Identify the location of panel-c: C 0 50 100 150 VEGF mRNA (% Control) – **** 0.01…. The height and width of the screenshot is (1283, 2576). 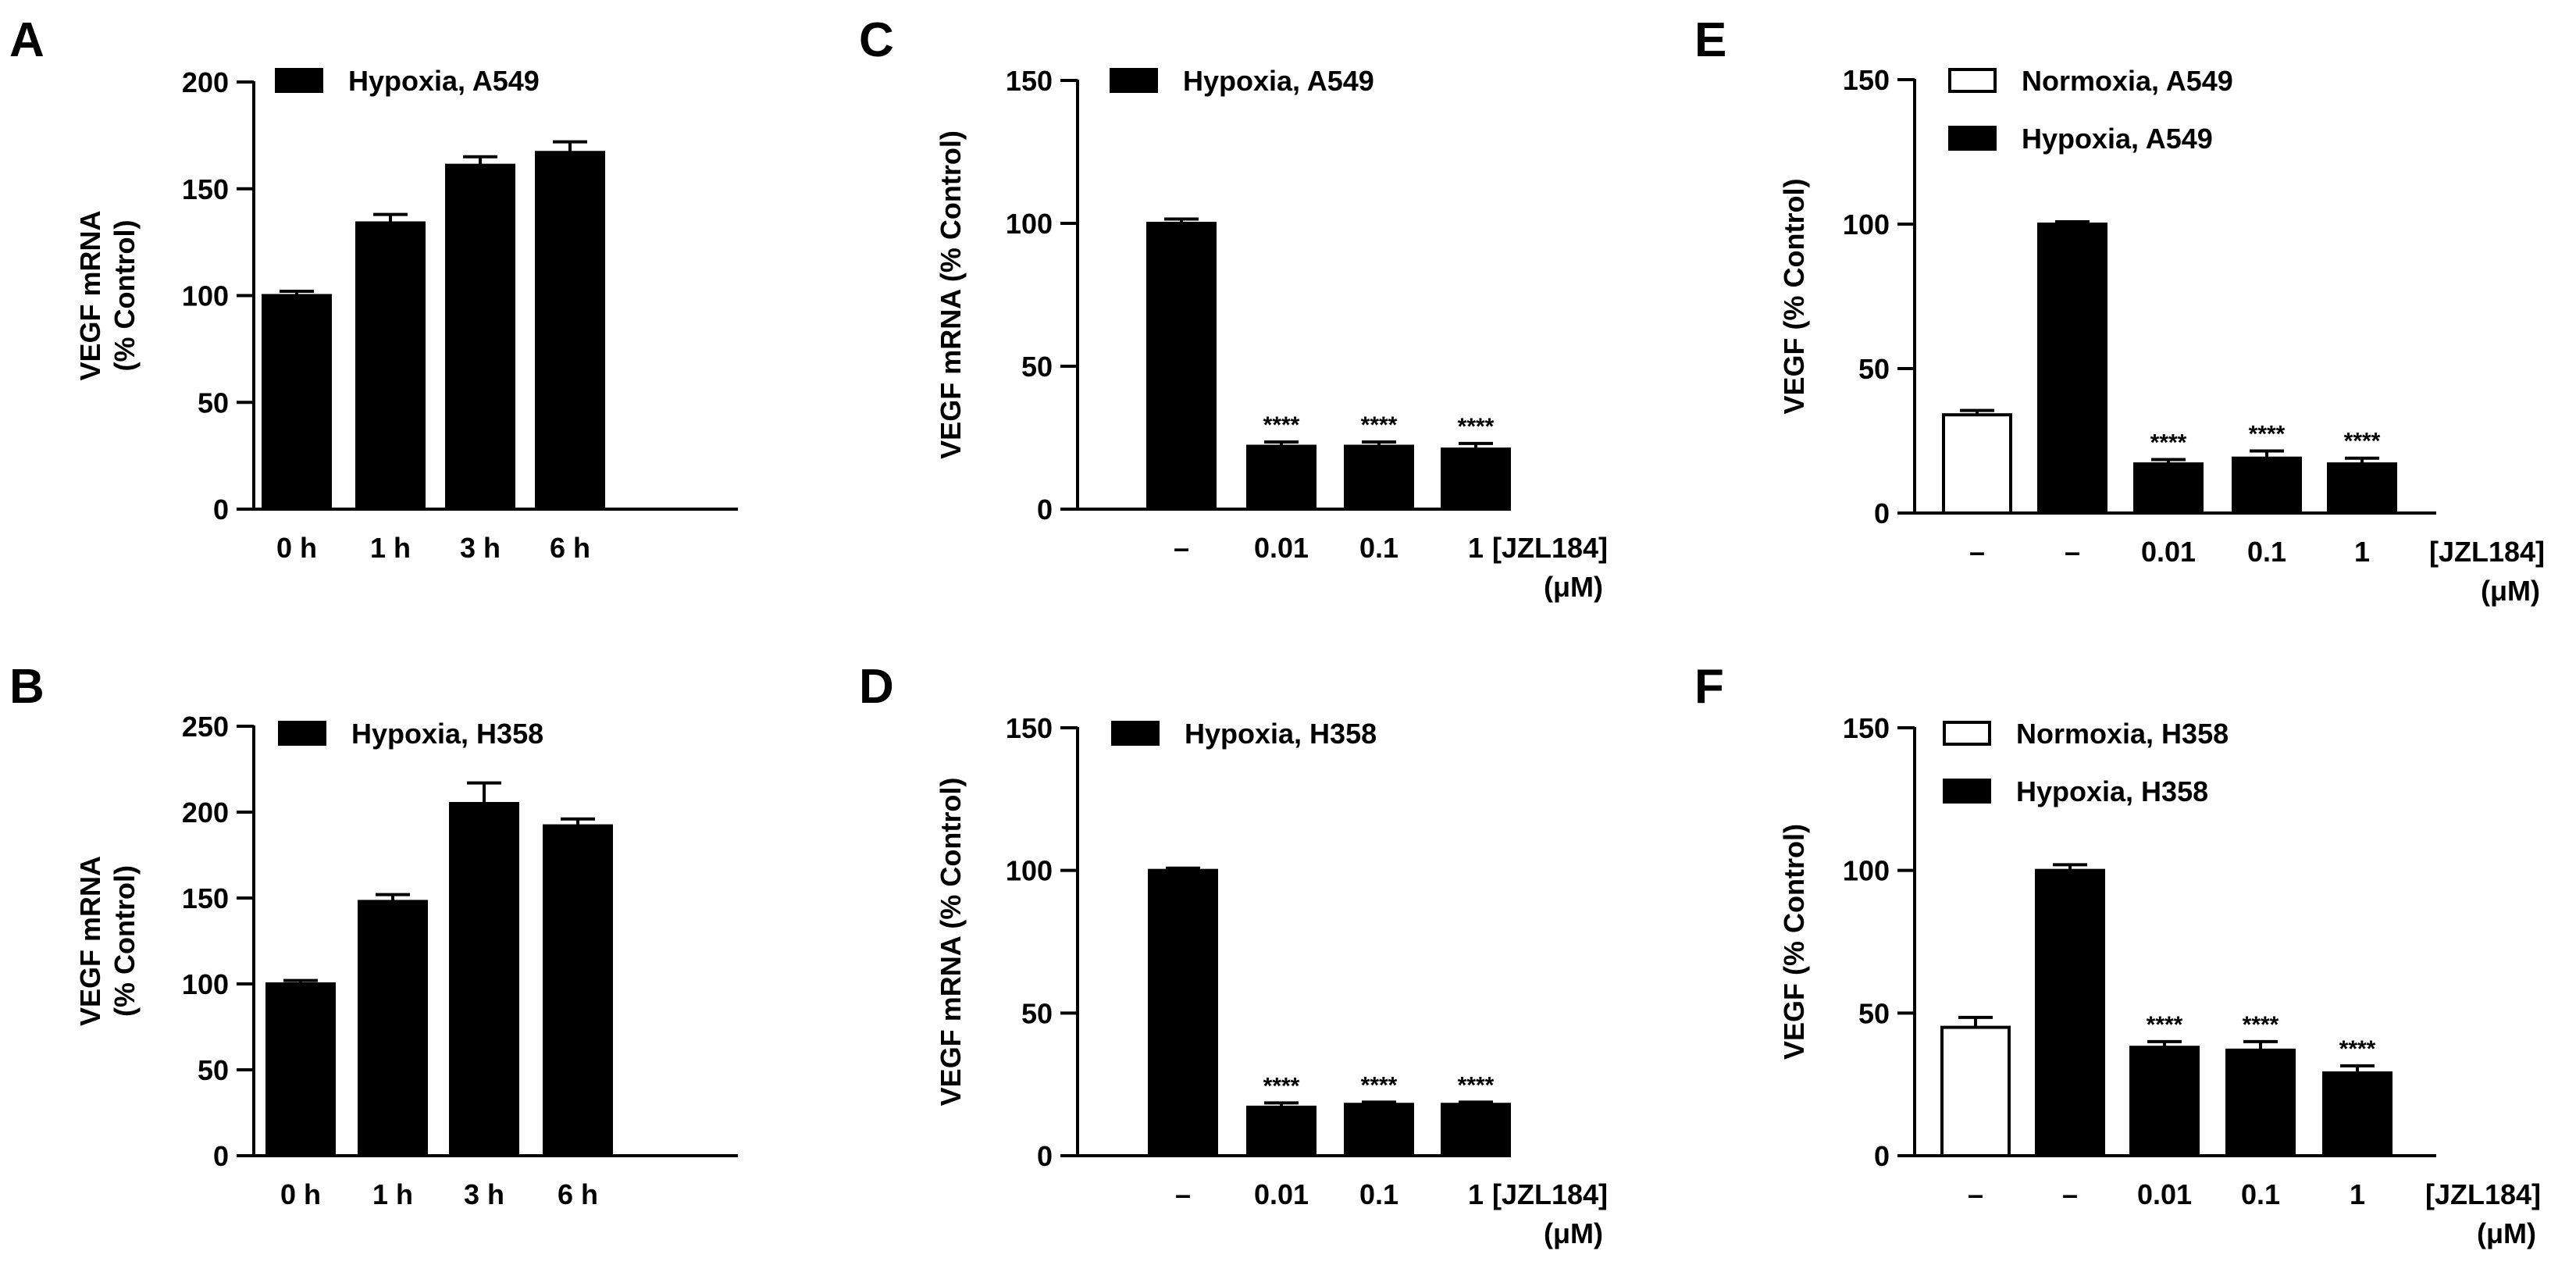
(1234, 308).